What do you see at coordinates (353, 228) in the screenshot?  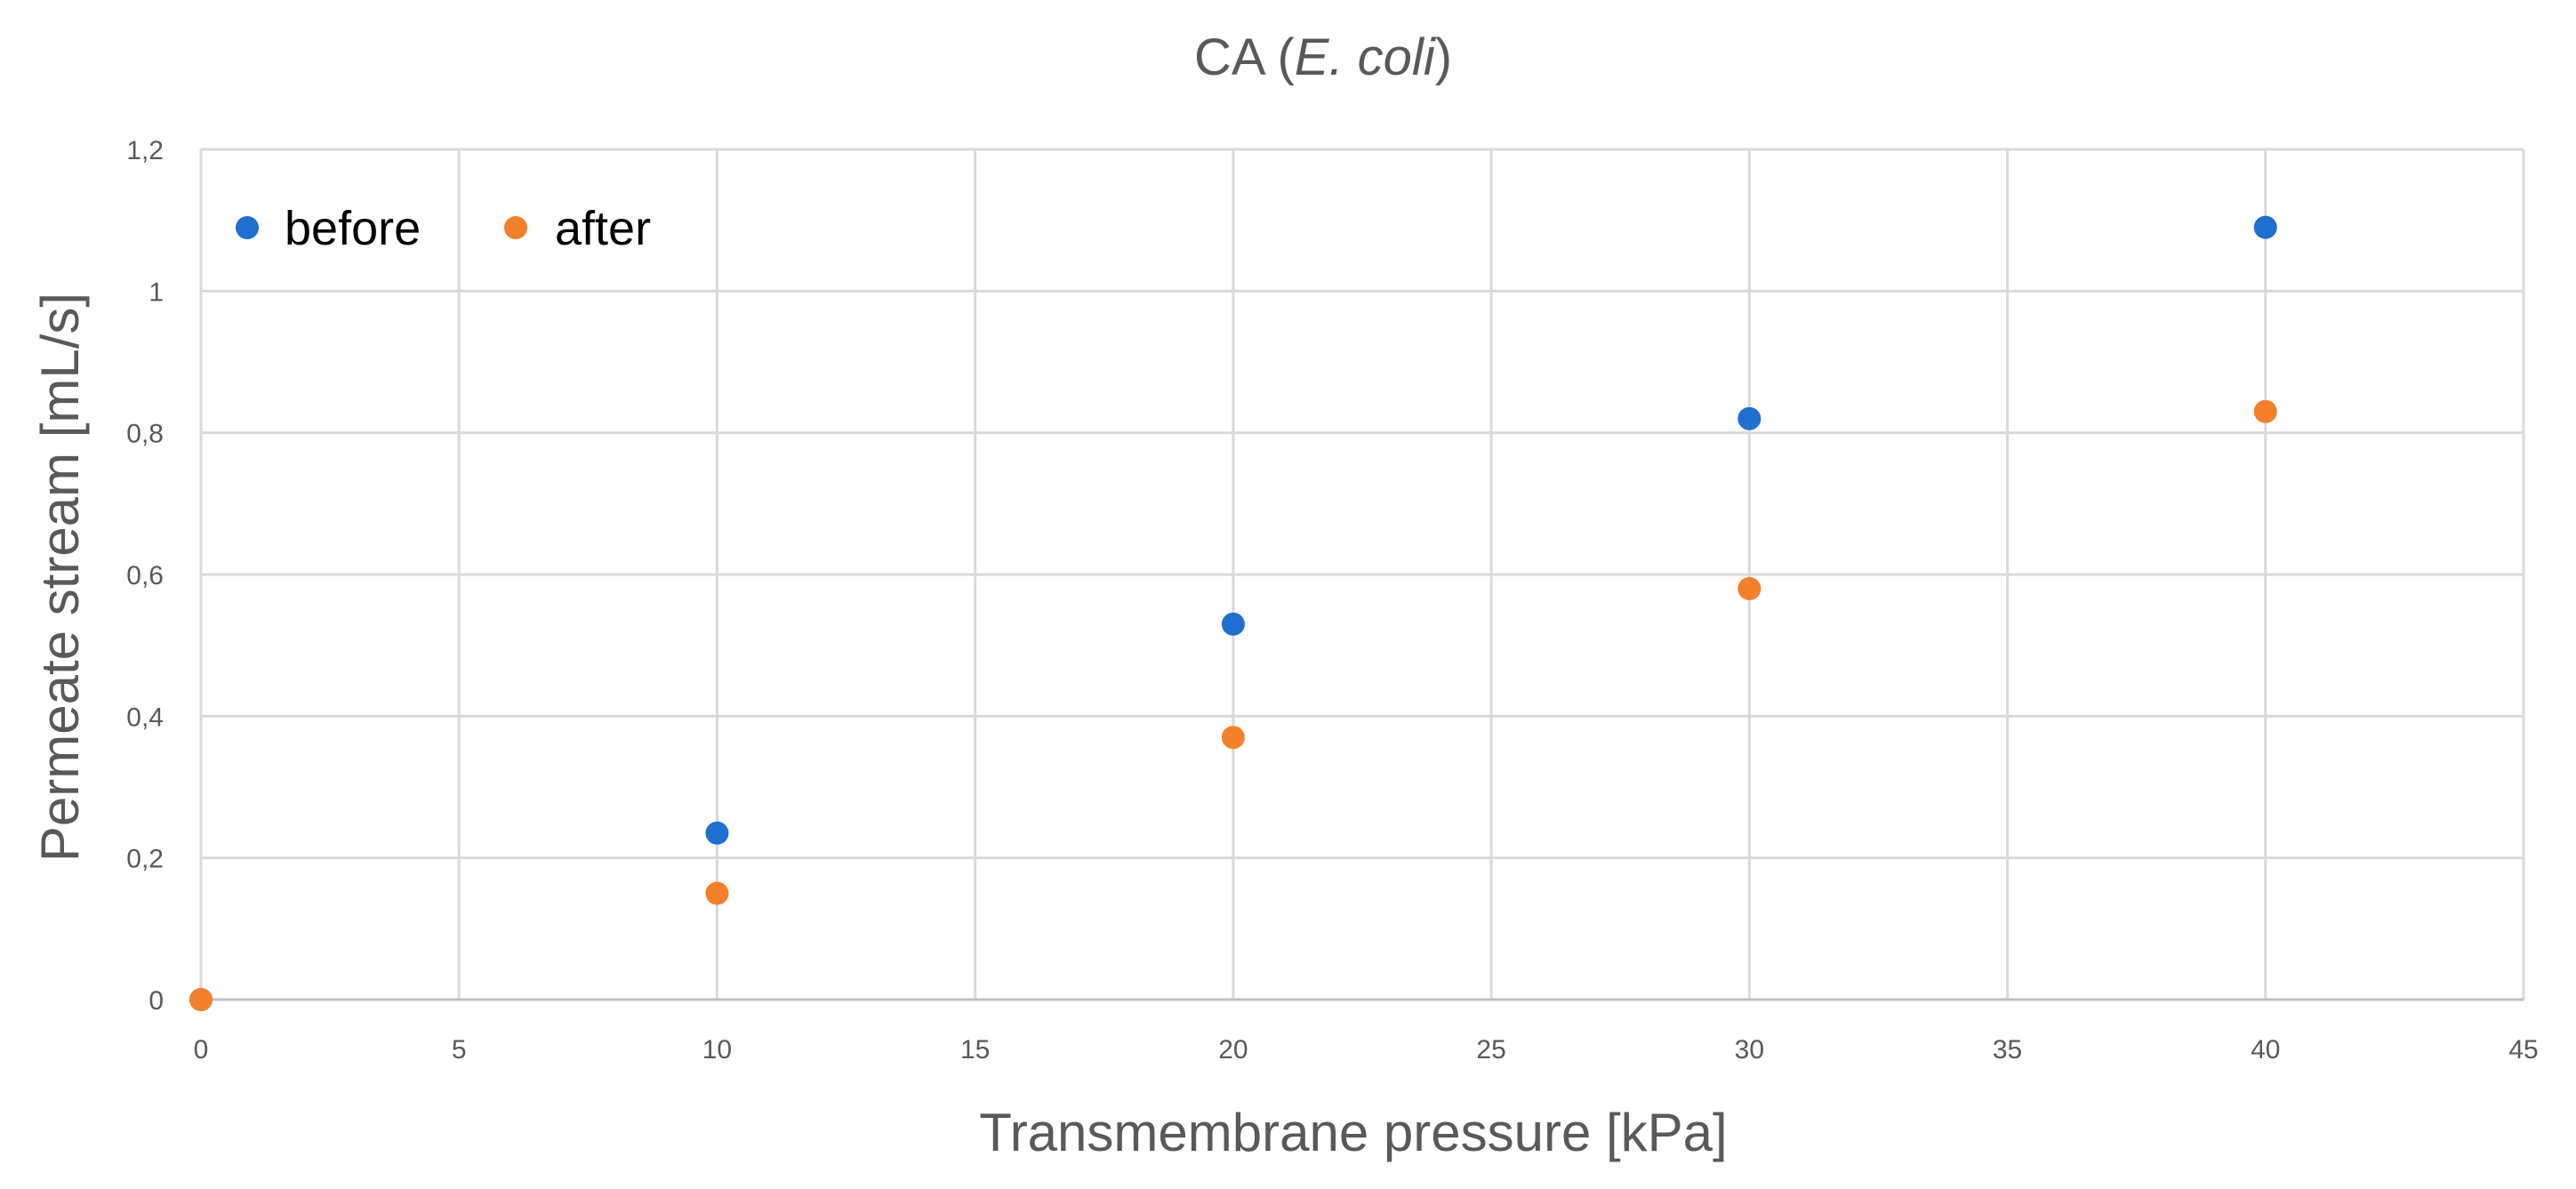 I see `legend-label-before: before` at bounding box center [353, 228].